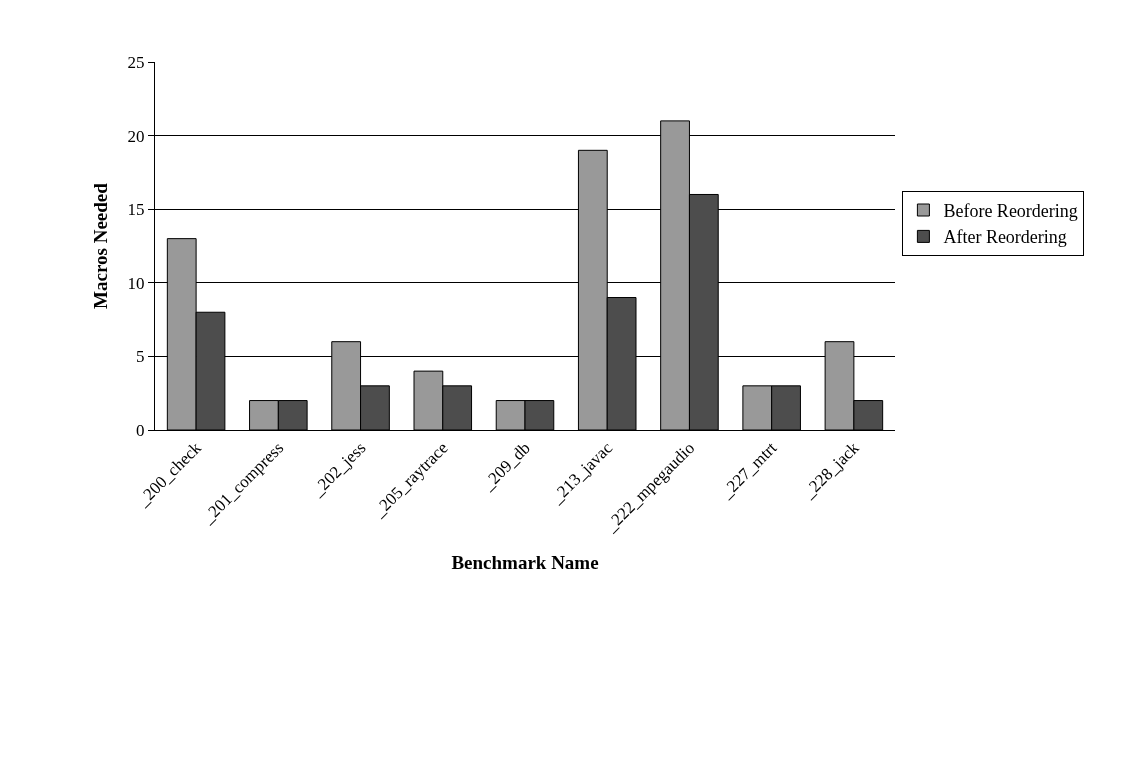 This screenshot has height=765, width=1148. I want to click on x-axis-title: Benchmark Name, so click(525, 562).